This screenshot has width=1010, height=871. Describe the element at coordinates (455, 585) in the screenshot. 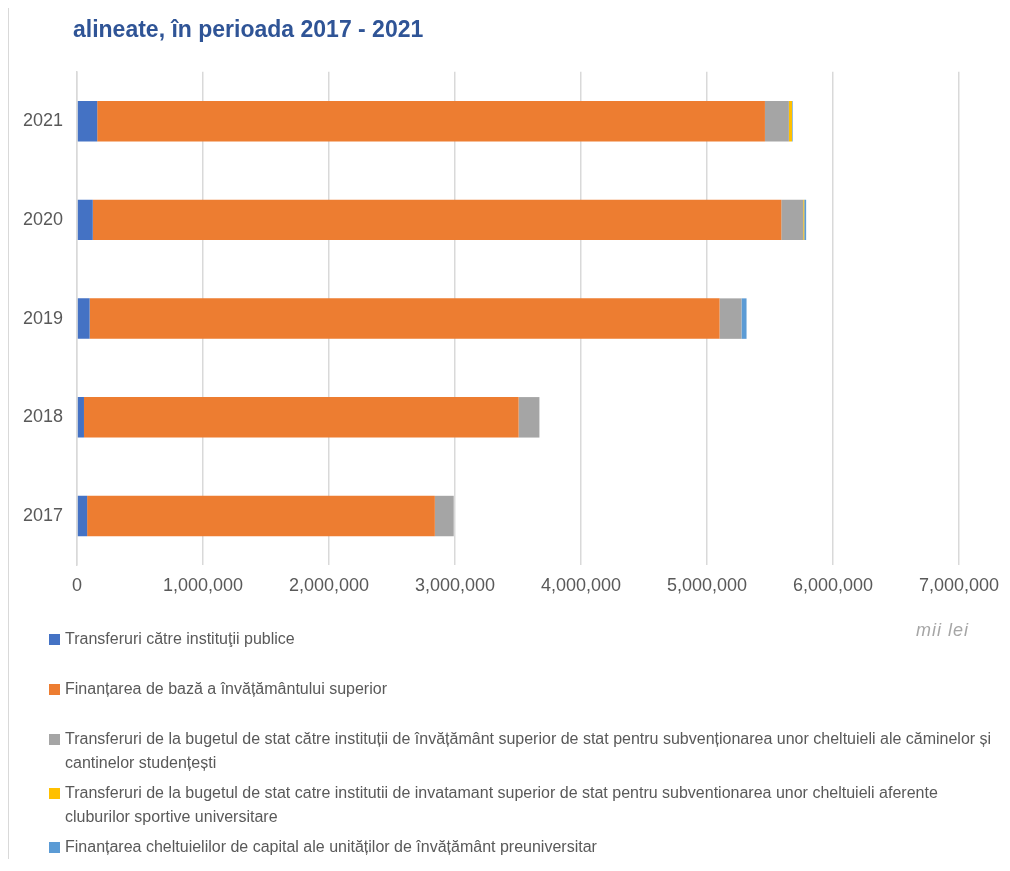

I see `x-tick-label: 3,000,000` at that location.